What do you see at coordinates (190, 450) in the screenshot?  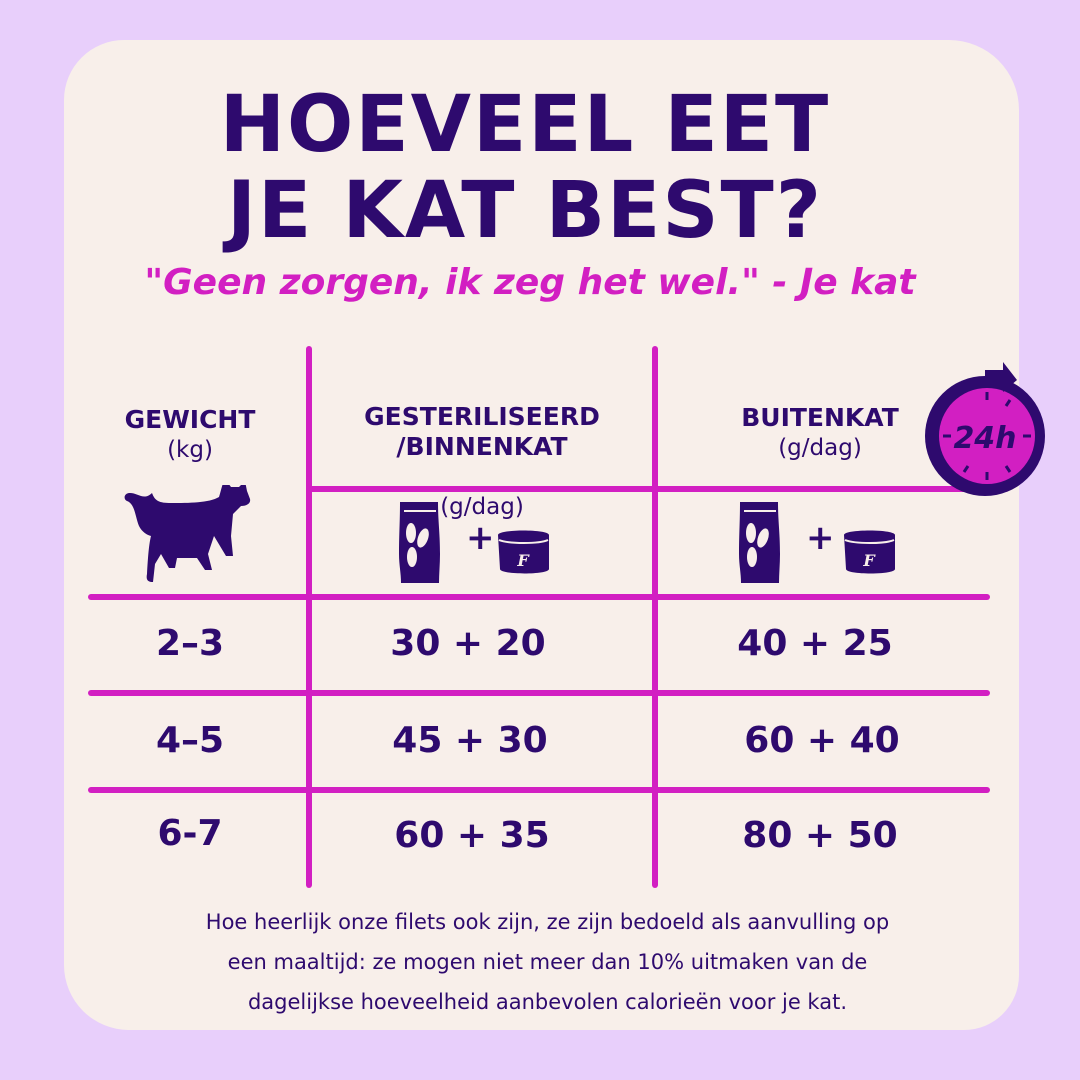 I see `header-unit: (kg)` at bounding box center [190, 450].